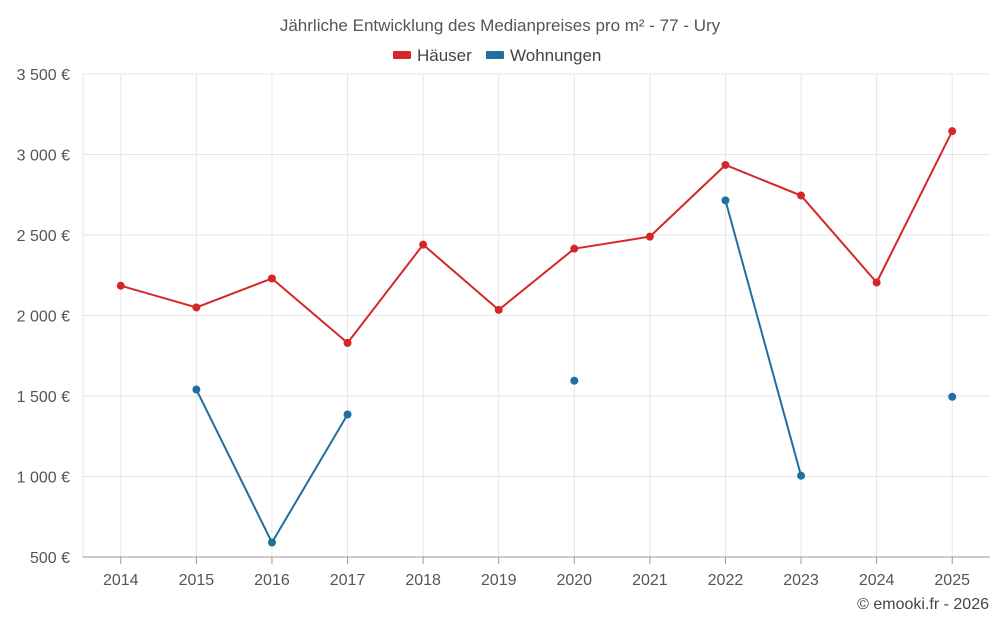  Describe the element at coordinates (801, 580) in the screenshot. I see `x-tick-label: 2023` at that location.